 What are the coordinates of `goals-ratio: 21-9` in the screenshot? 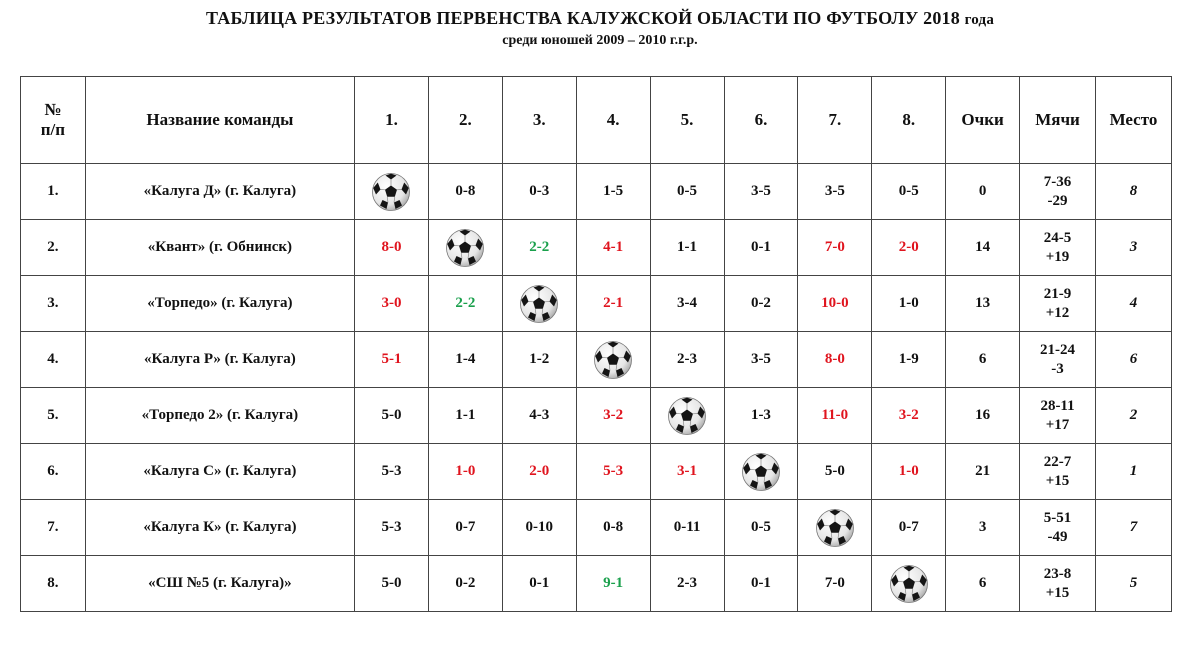 It's located at (1057, 293).